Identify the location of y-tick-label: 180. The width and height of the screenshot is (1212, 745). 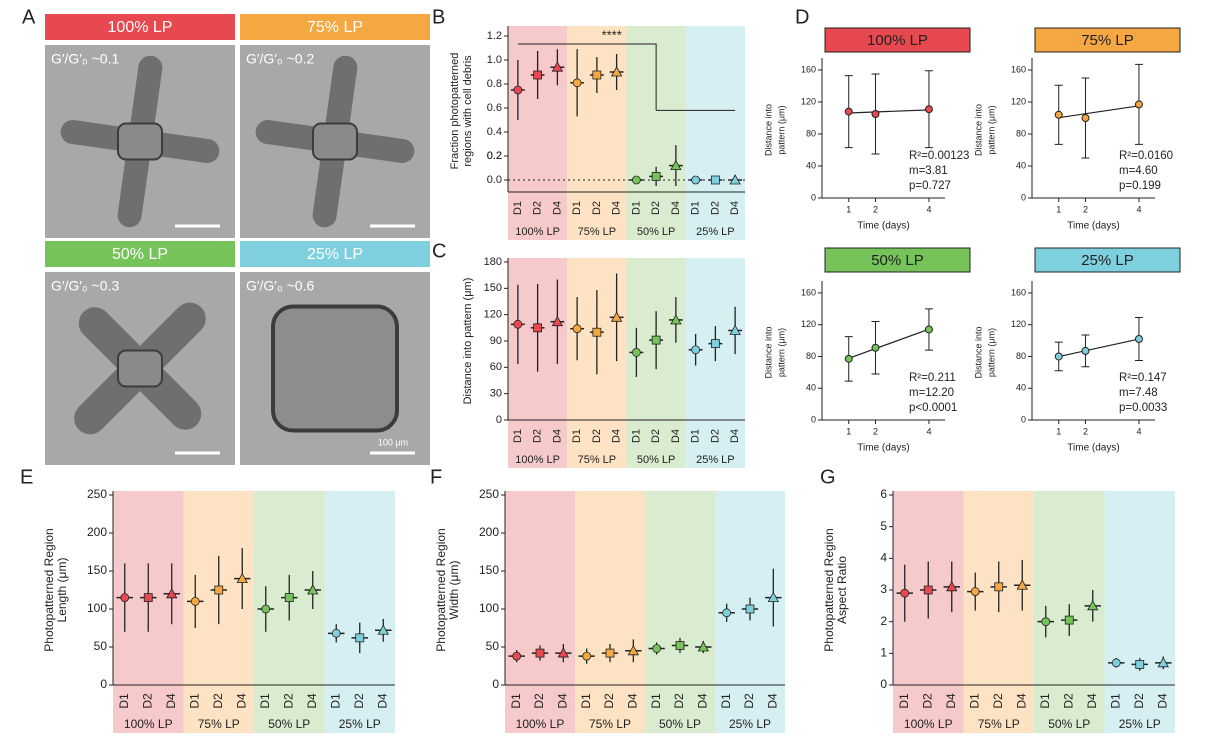
(493, 262).